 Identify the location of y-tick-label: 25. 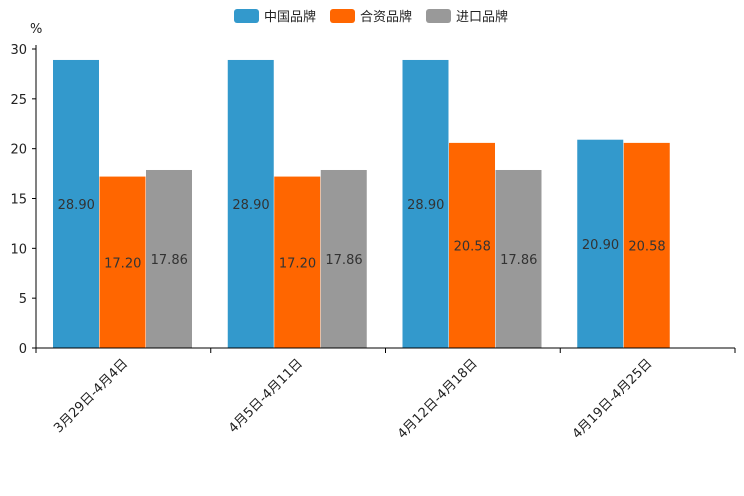
(18, 100).